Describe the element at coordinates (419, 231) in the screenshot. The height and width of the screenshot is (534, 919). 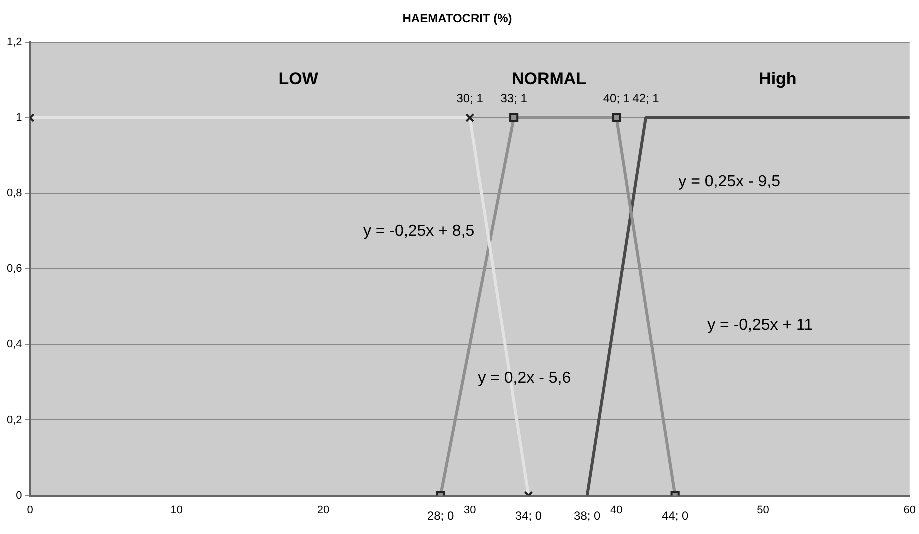
I see `annotation: y = -0,25x + 8,5` at that location.